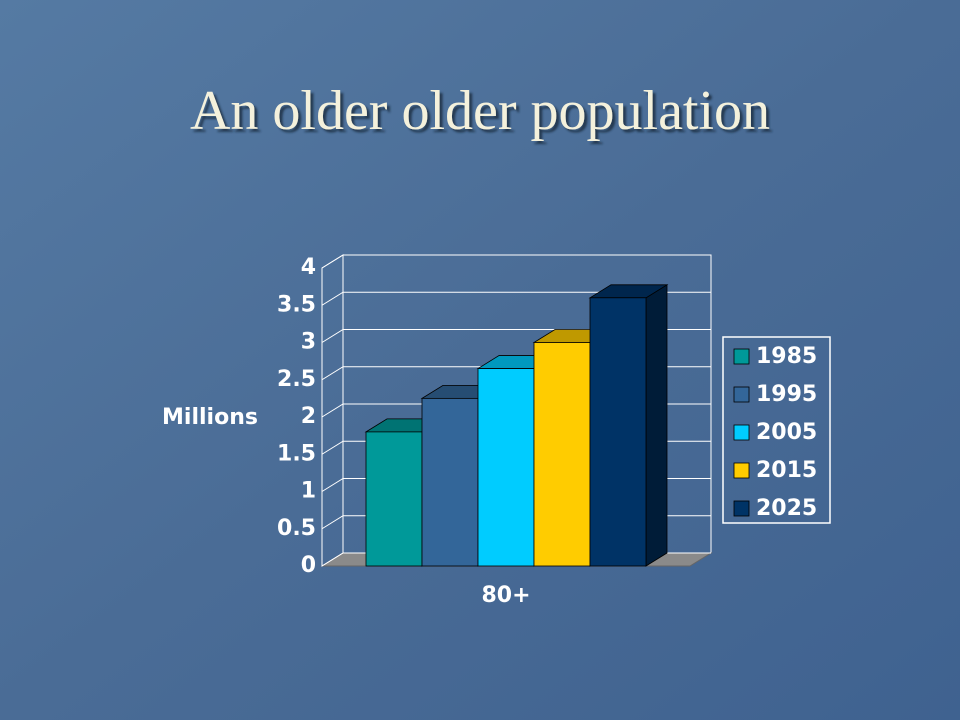  Describe the element at coordinates (505, 595) in the screenshot. I see `x-tick-label: 80+` at that location.